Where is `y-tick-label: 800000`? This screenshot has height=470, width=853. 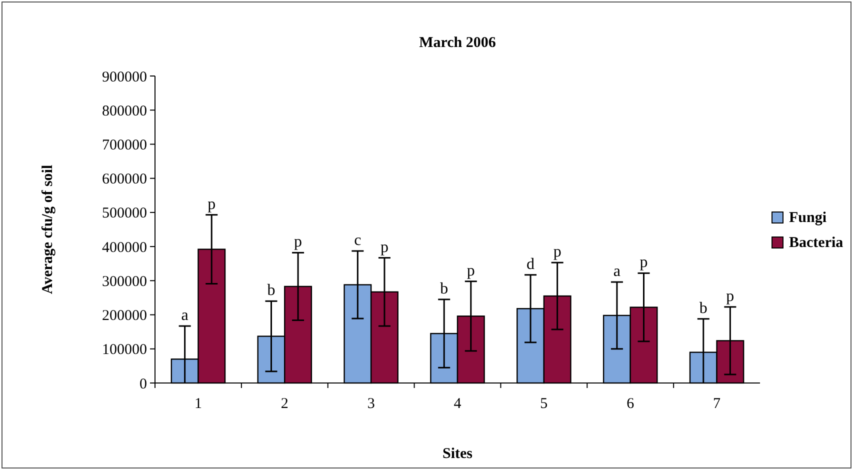 y-tick-label: 800000 is located at coordinates (124, 111).